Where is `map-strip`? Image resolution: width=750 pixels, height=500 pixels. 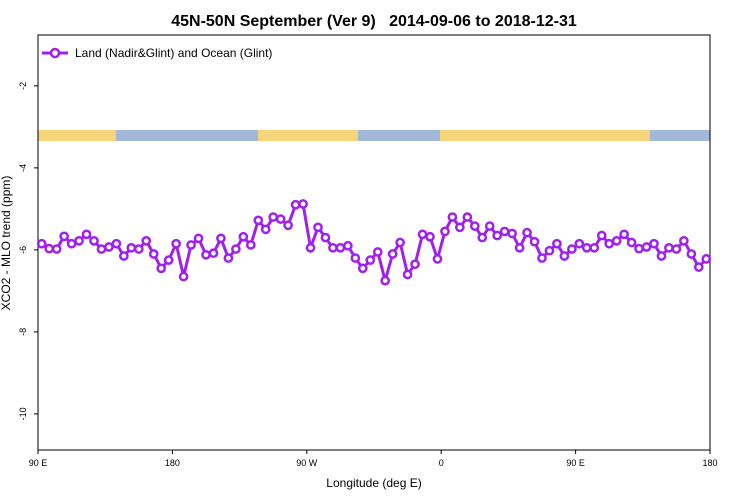
map-strip is located at coordinates (374, 135).